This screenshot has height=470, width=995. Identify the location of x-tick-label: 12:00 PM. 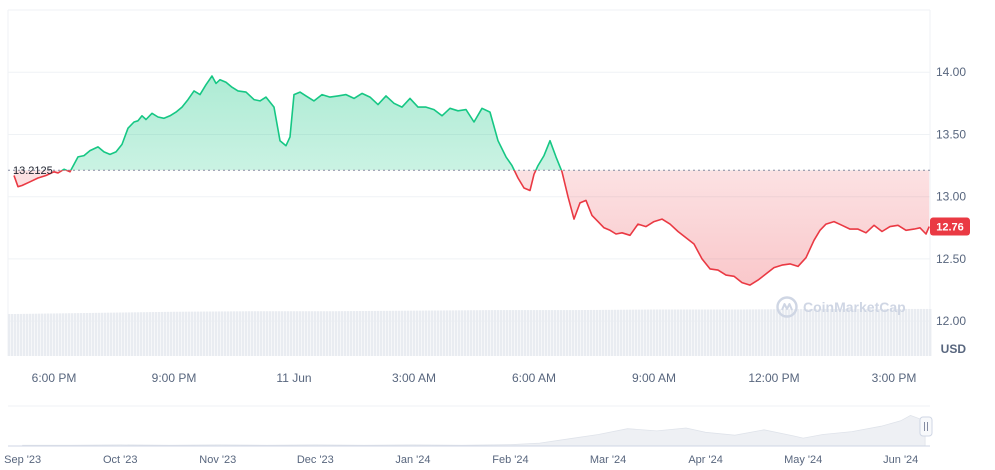
(773, 378).